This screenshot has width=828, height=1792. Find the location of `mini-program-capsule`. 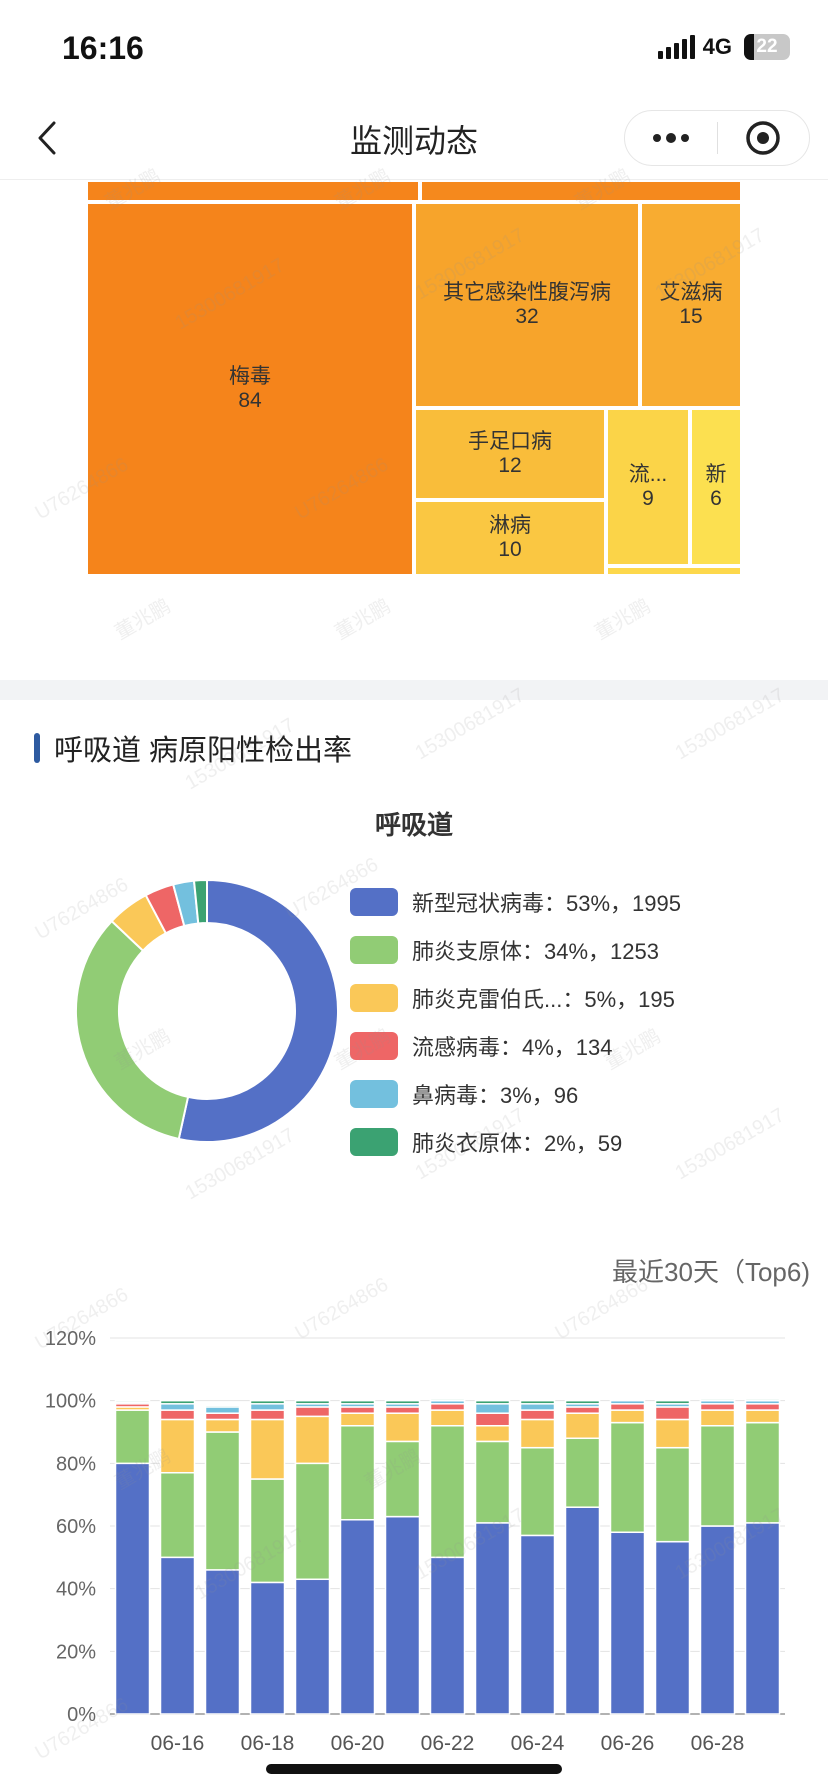

mini-program-capsule is located at coordinates (717, 138).